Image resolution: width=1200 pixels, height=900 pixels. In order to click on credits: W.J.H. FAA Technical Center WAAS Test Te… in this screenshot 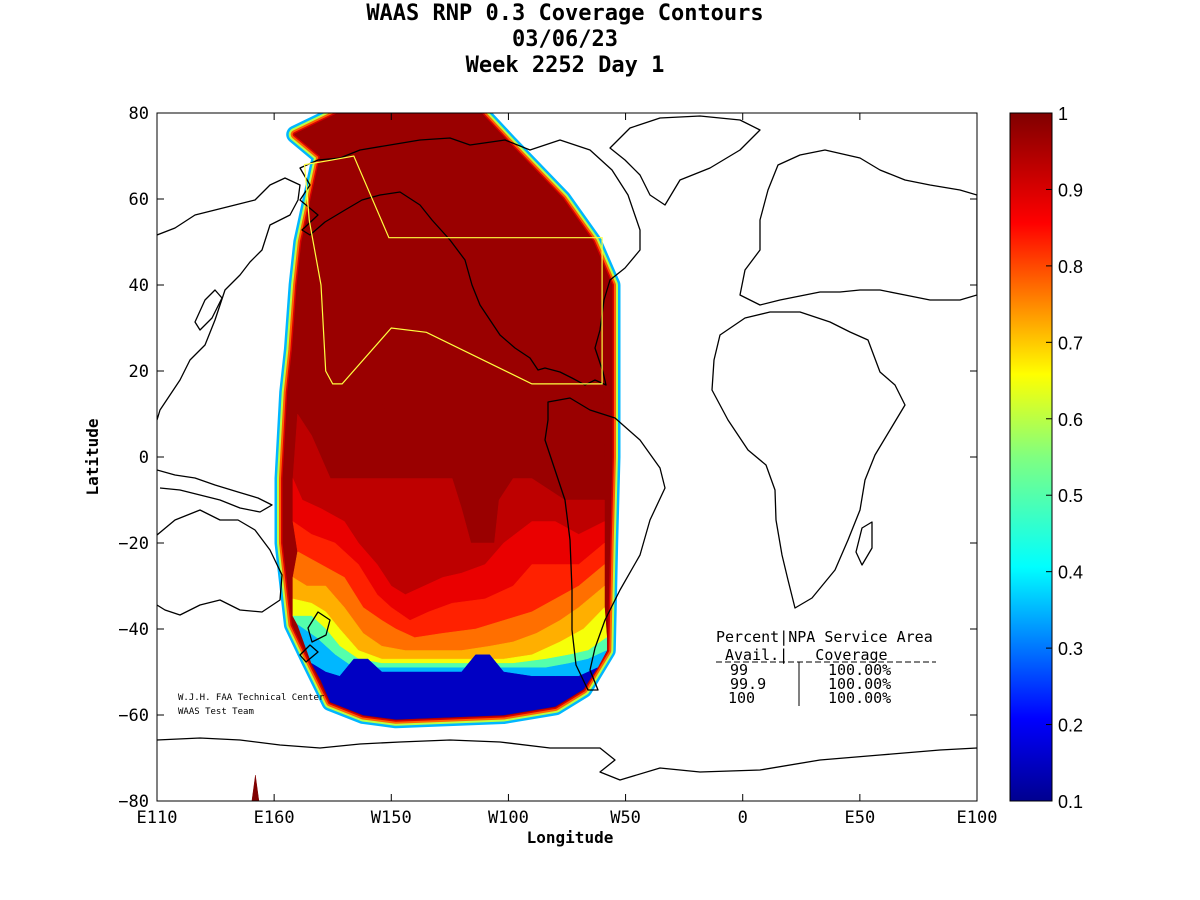, I will do `click(251, 705)`.